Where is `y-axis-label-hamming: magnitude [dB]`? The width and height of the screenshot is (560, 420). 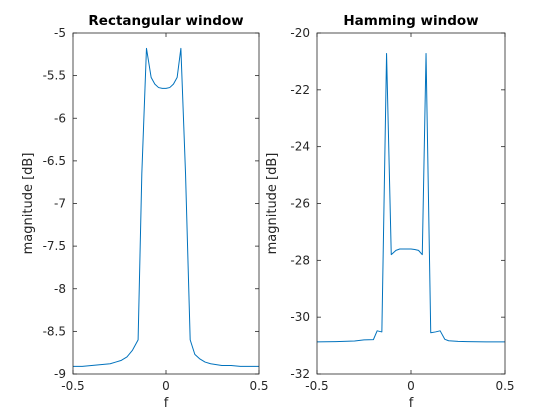
y-axis-label-hamming: magnitude [dB] is located at coordinates (272, 204).